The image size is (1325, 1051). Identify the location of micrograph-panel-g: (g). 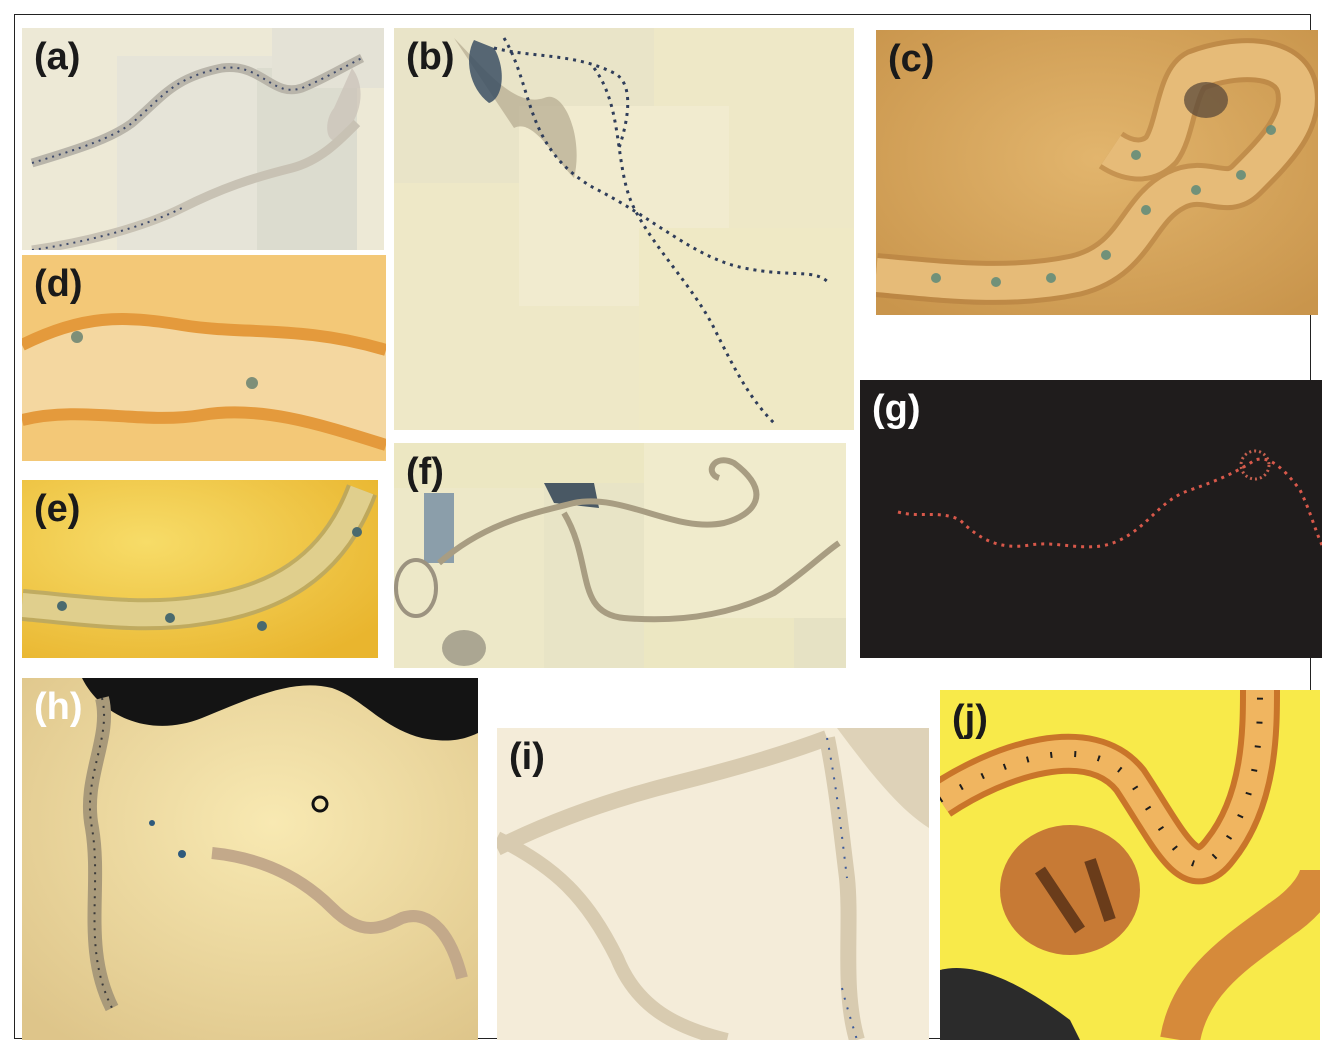
(1091, 519).